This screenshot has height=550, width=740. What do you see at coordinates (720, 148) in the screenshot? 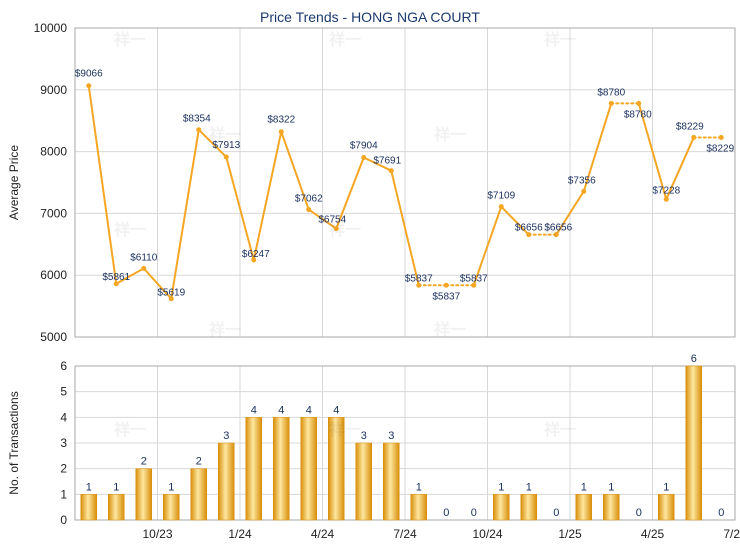
I see `price-data-label: $8229` at bounding box center [720, 148].